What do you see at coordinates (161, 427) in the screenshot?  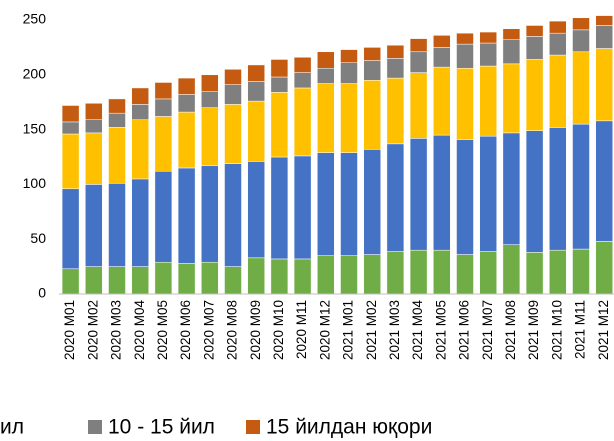 I see `legend-label: 10 - 15 йил` at bounding box center [161, 427].